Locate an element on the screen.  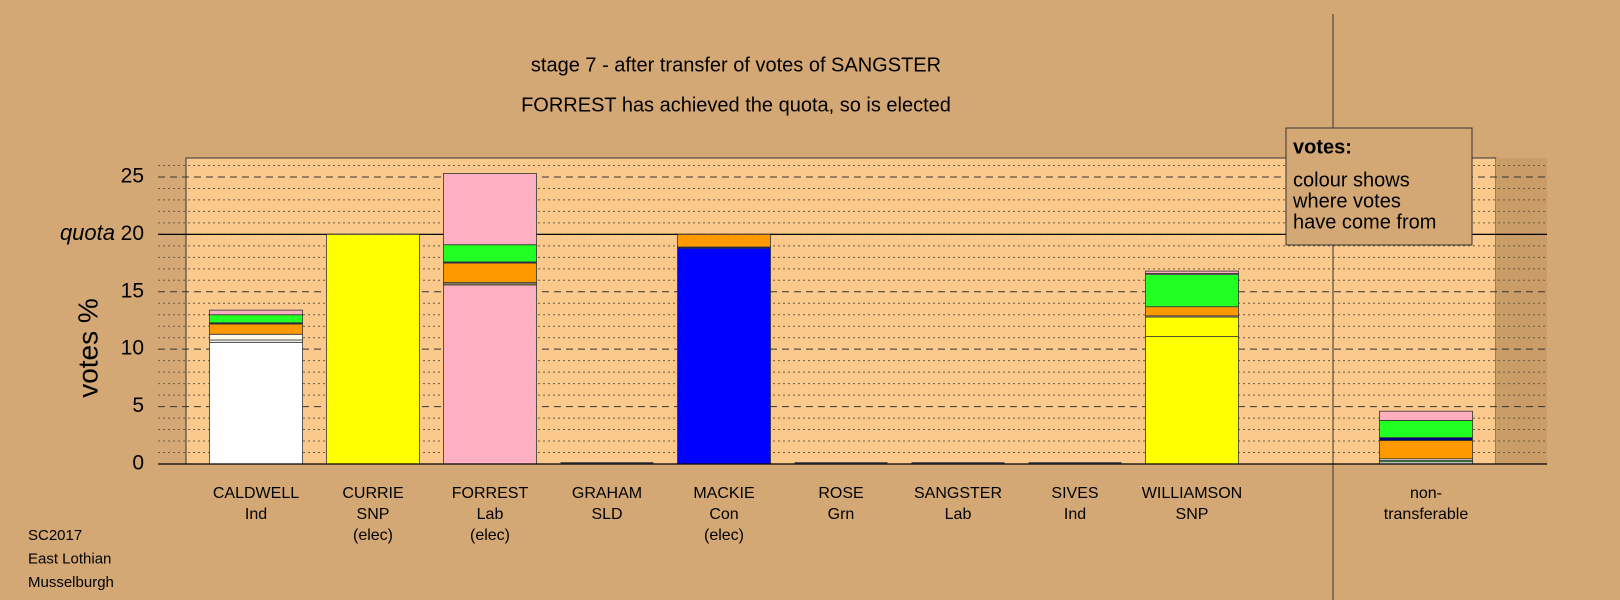
legend-text: colour shows is located at coordinates (1351, 180).